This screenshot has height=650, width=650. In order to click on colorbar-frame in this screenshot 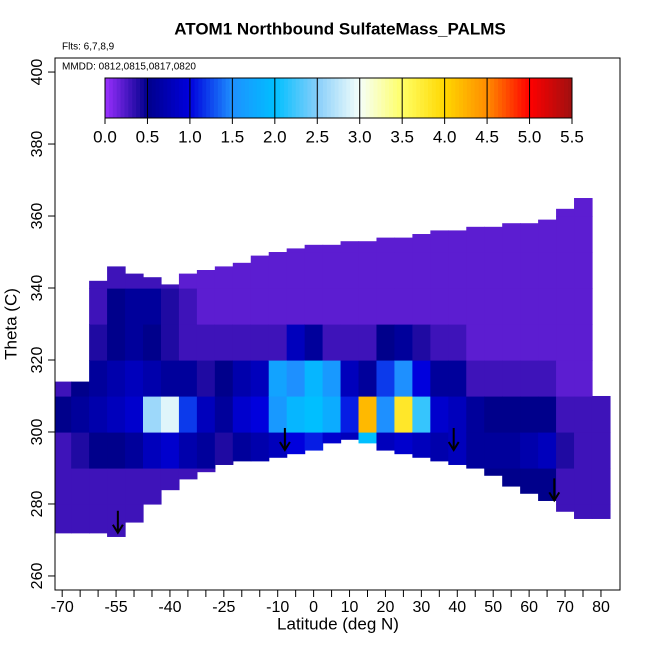, I will do `click(338, 98)`.